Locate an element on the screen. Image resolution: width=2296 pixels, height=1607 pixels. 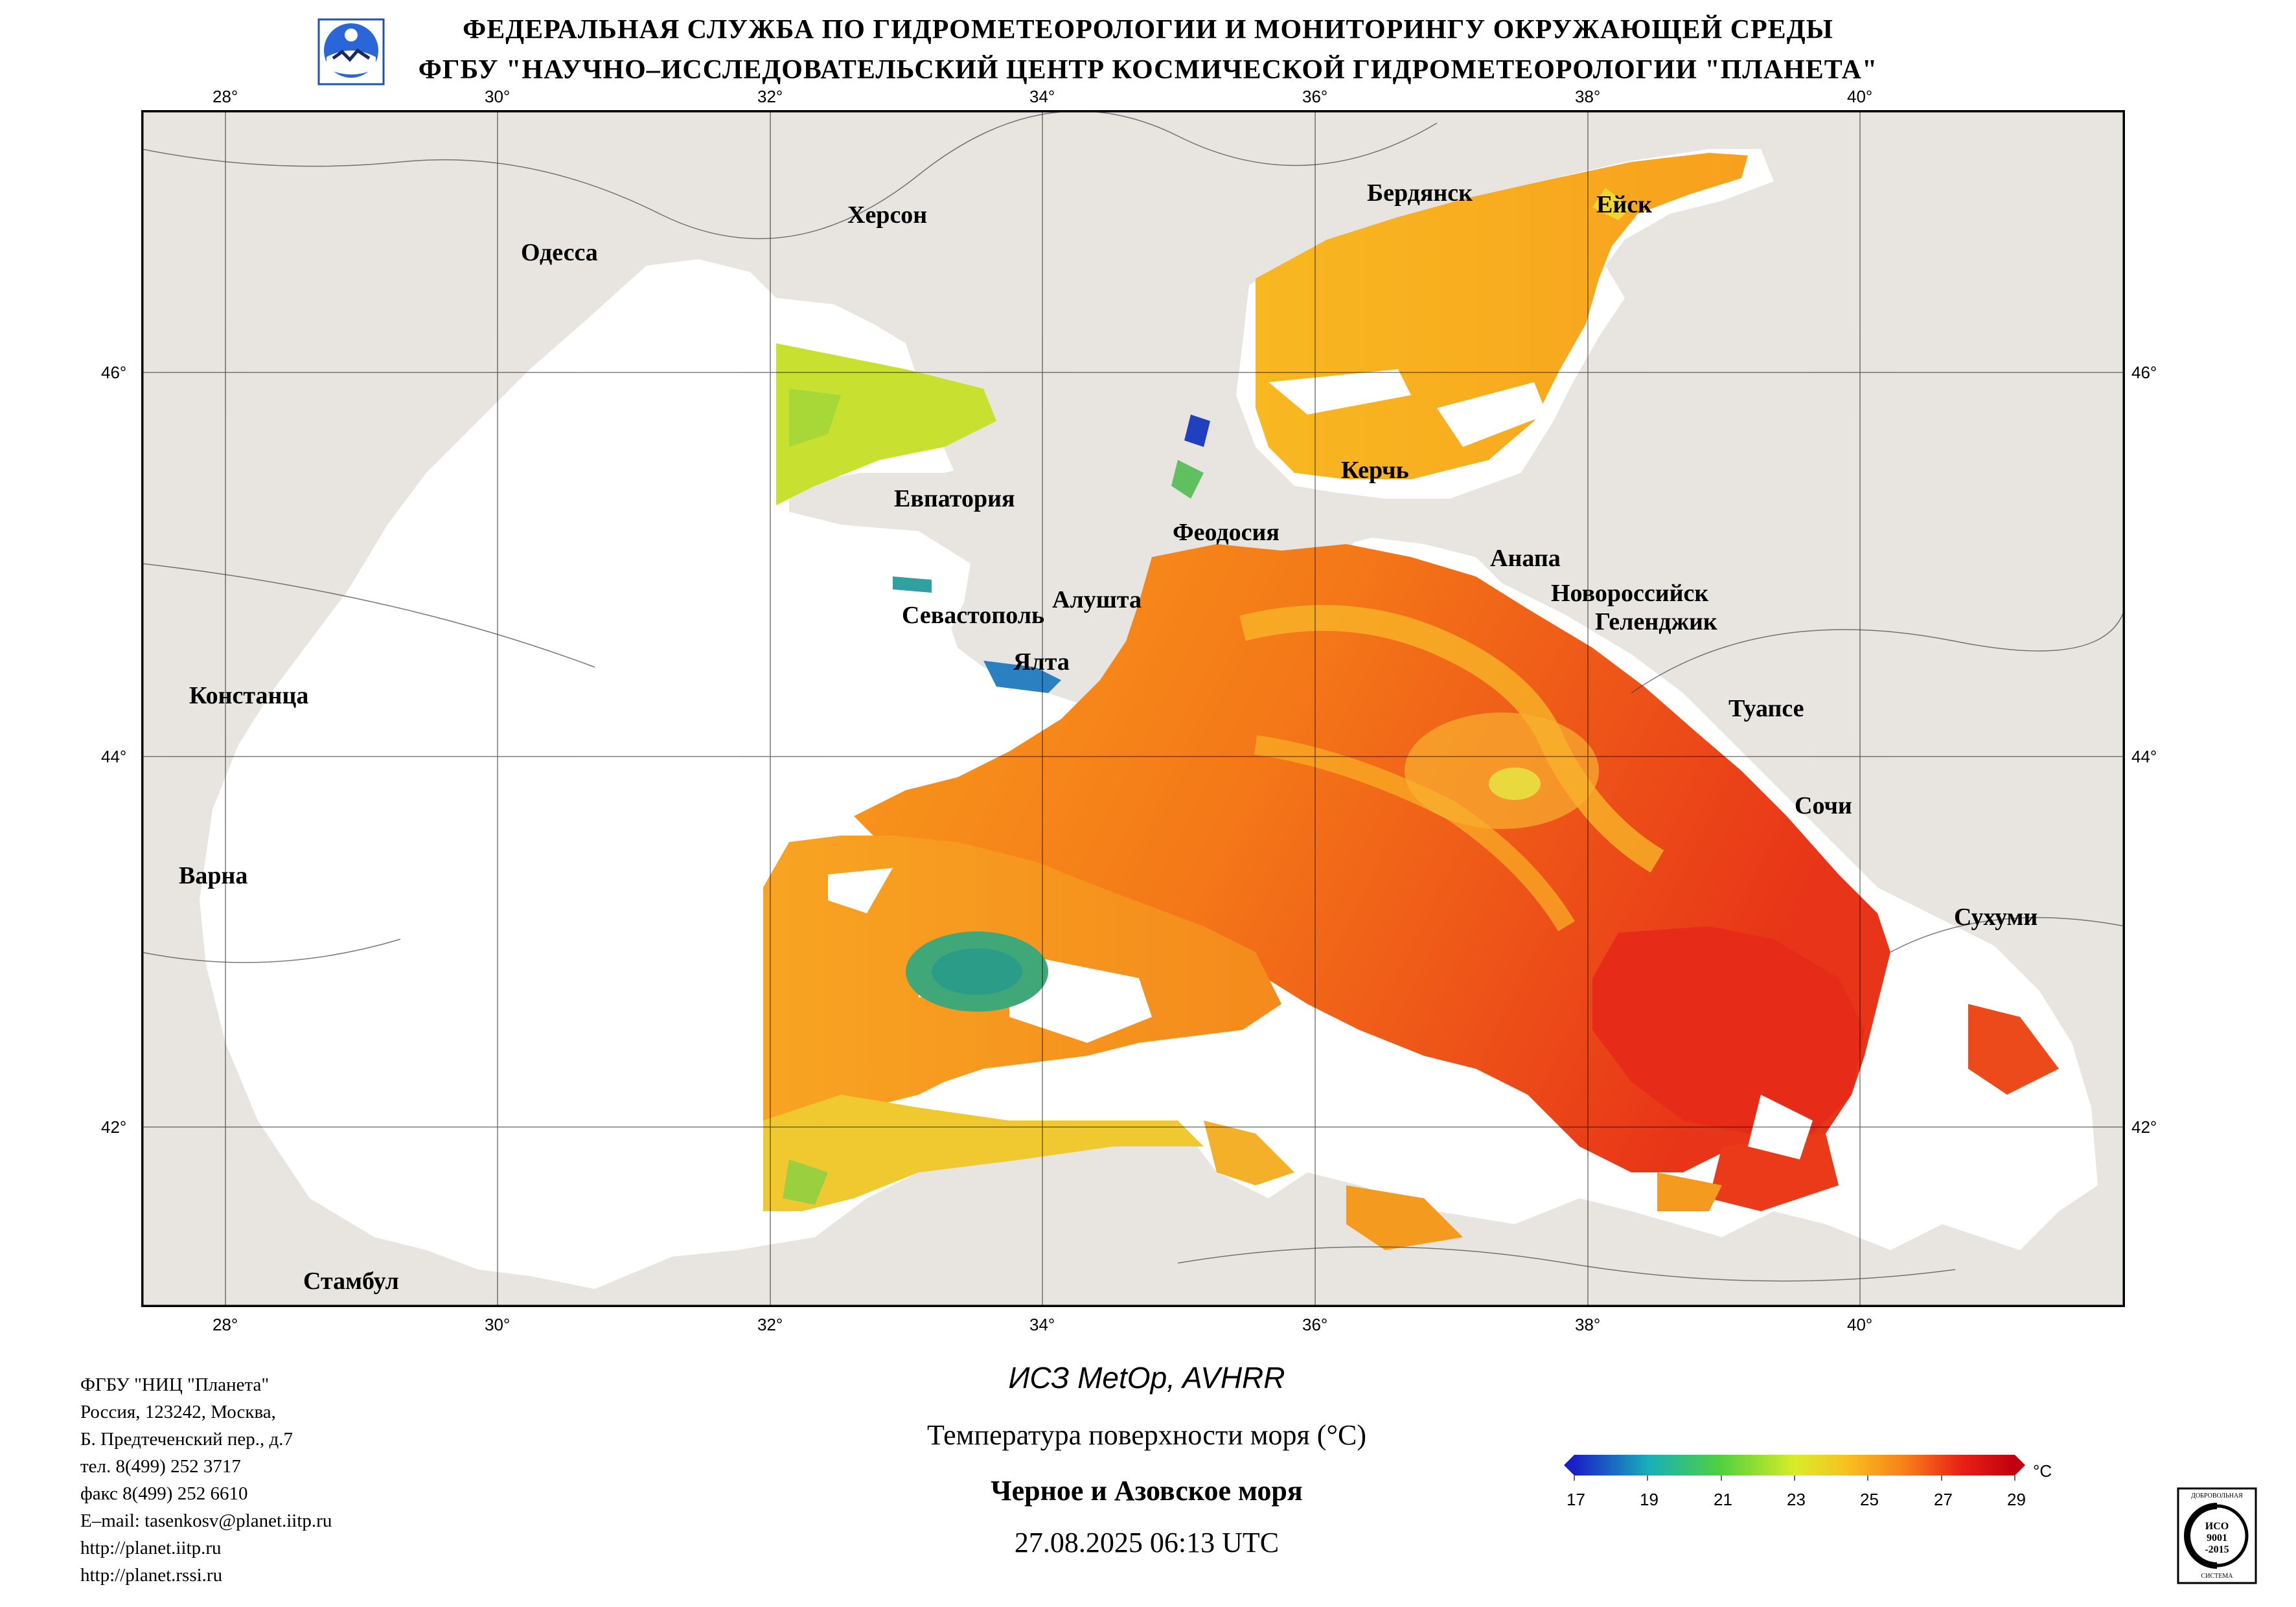
address-fax: факс 8(499) 252 6610 is located at coordinates (164, 1493).